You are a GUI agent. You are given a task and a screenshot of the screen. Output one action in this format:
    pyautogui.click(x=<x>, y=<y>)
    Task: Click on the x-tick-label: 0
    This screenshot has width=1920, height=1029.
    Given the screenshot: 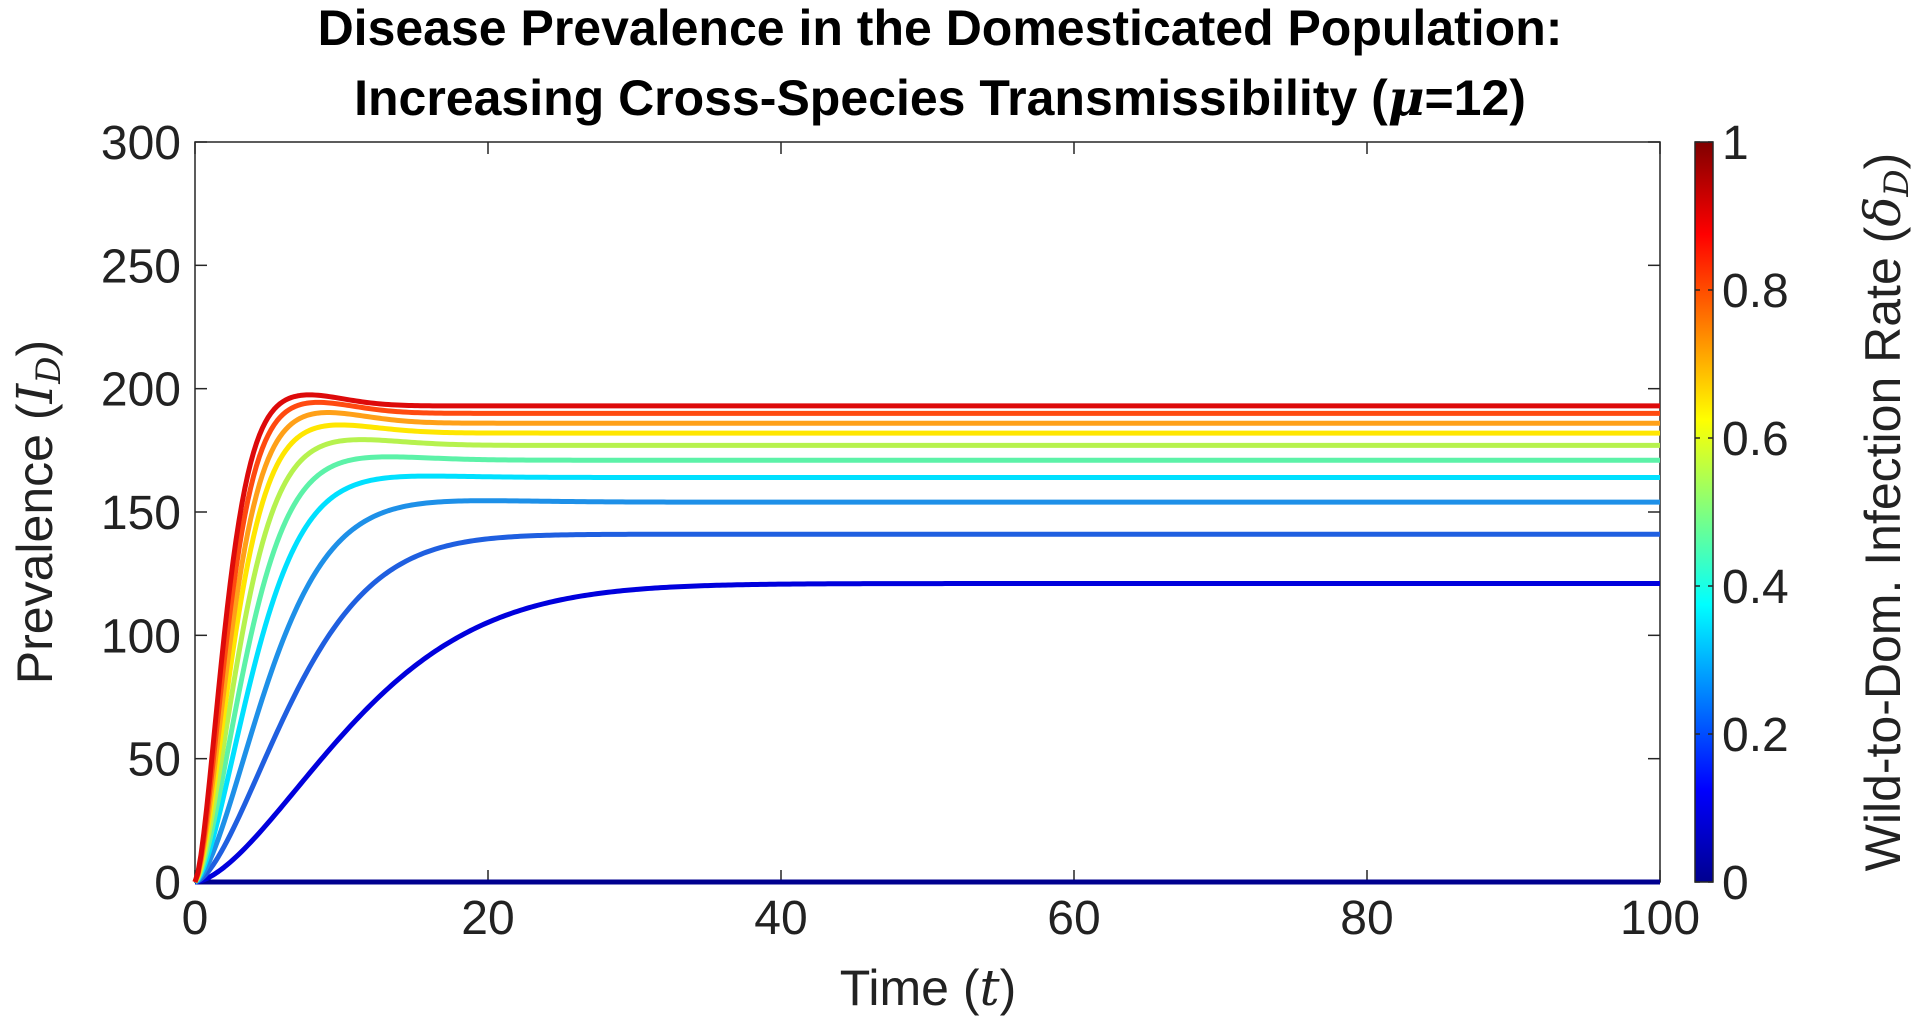 What is the action you would take?
    pyautogui.click(x=195, y=918)
    